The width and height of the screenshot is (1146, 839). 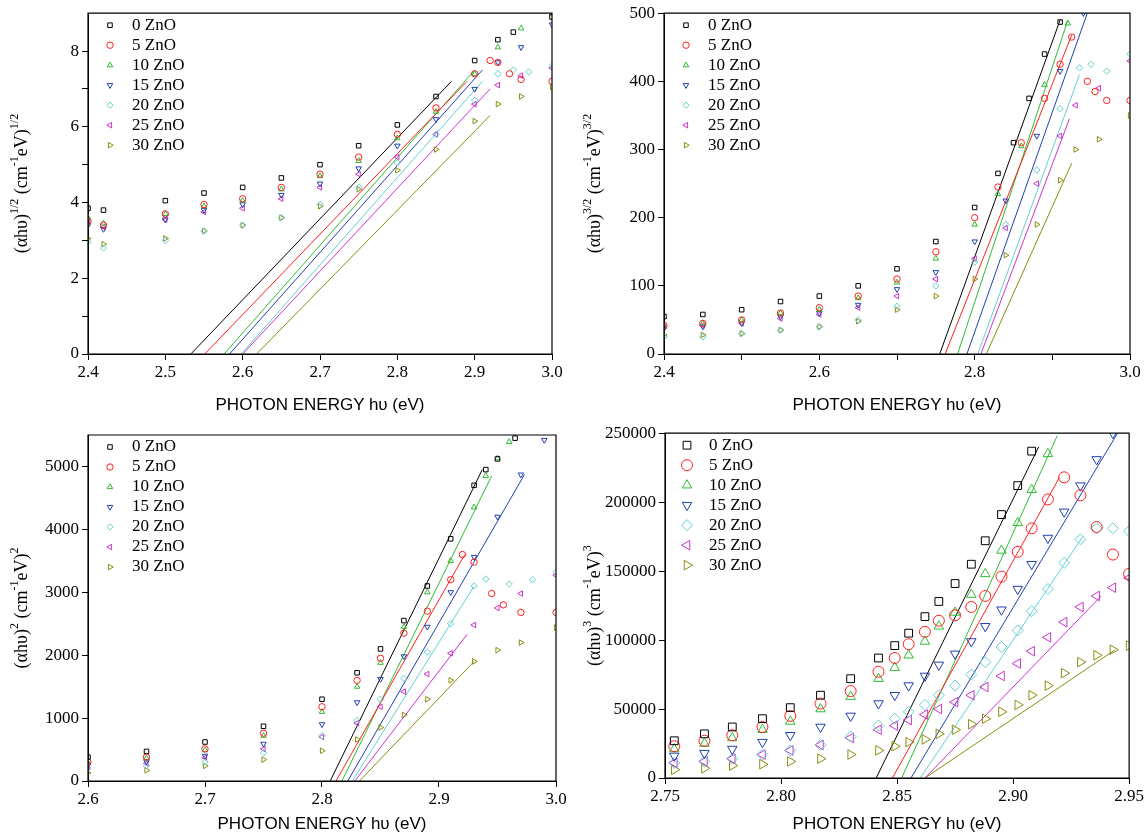 What do you see at coordinates (630, 570) in the screenshot?
I see `y-tick-label: 150000` at bounding box center [630, 570].